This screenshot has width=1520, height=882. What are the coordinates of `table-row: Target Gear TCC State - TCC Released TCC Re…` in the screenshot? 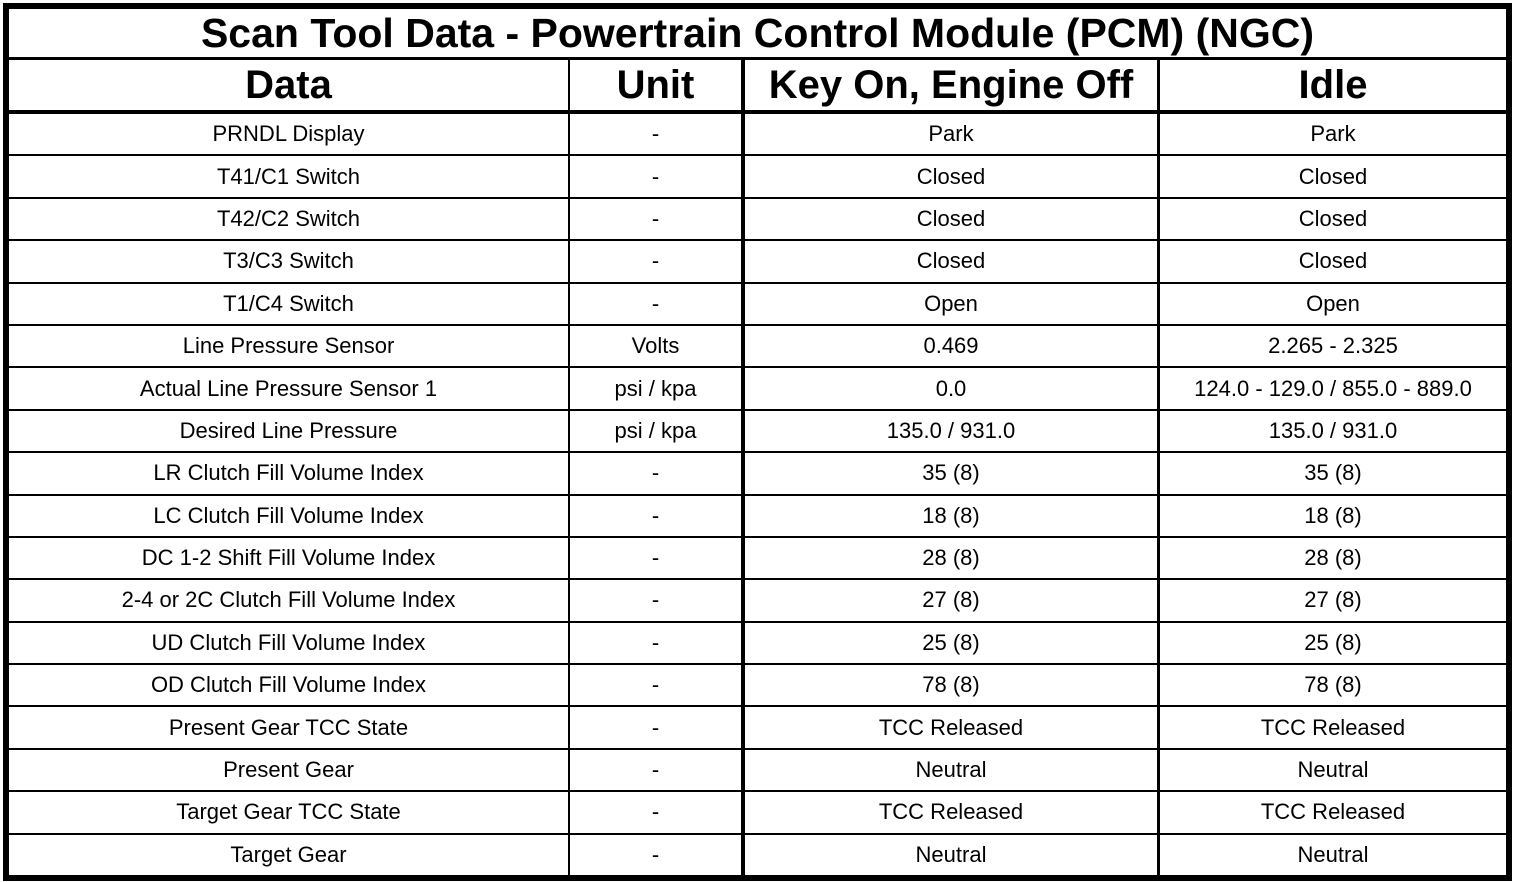 It's located at (757, 813).